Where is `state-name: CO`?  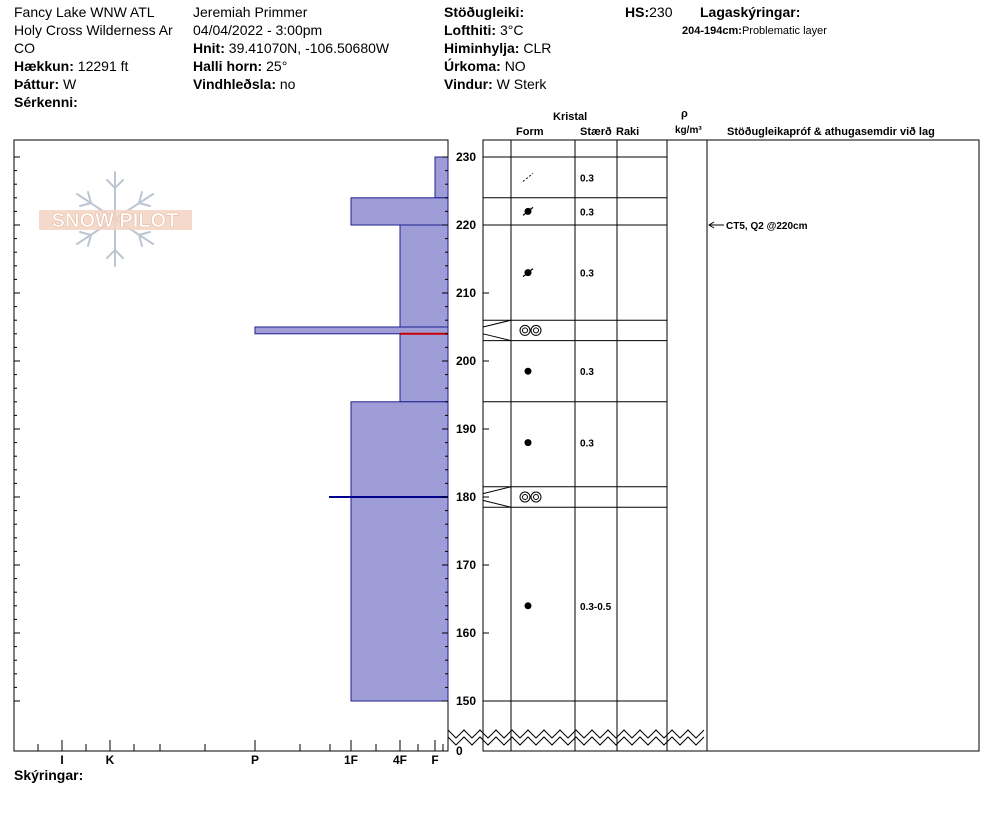
state-name: CO is located at coordinates (24, 48).